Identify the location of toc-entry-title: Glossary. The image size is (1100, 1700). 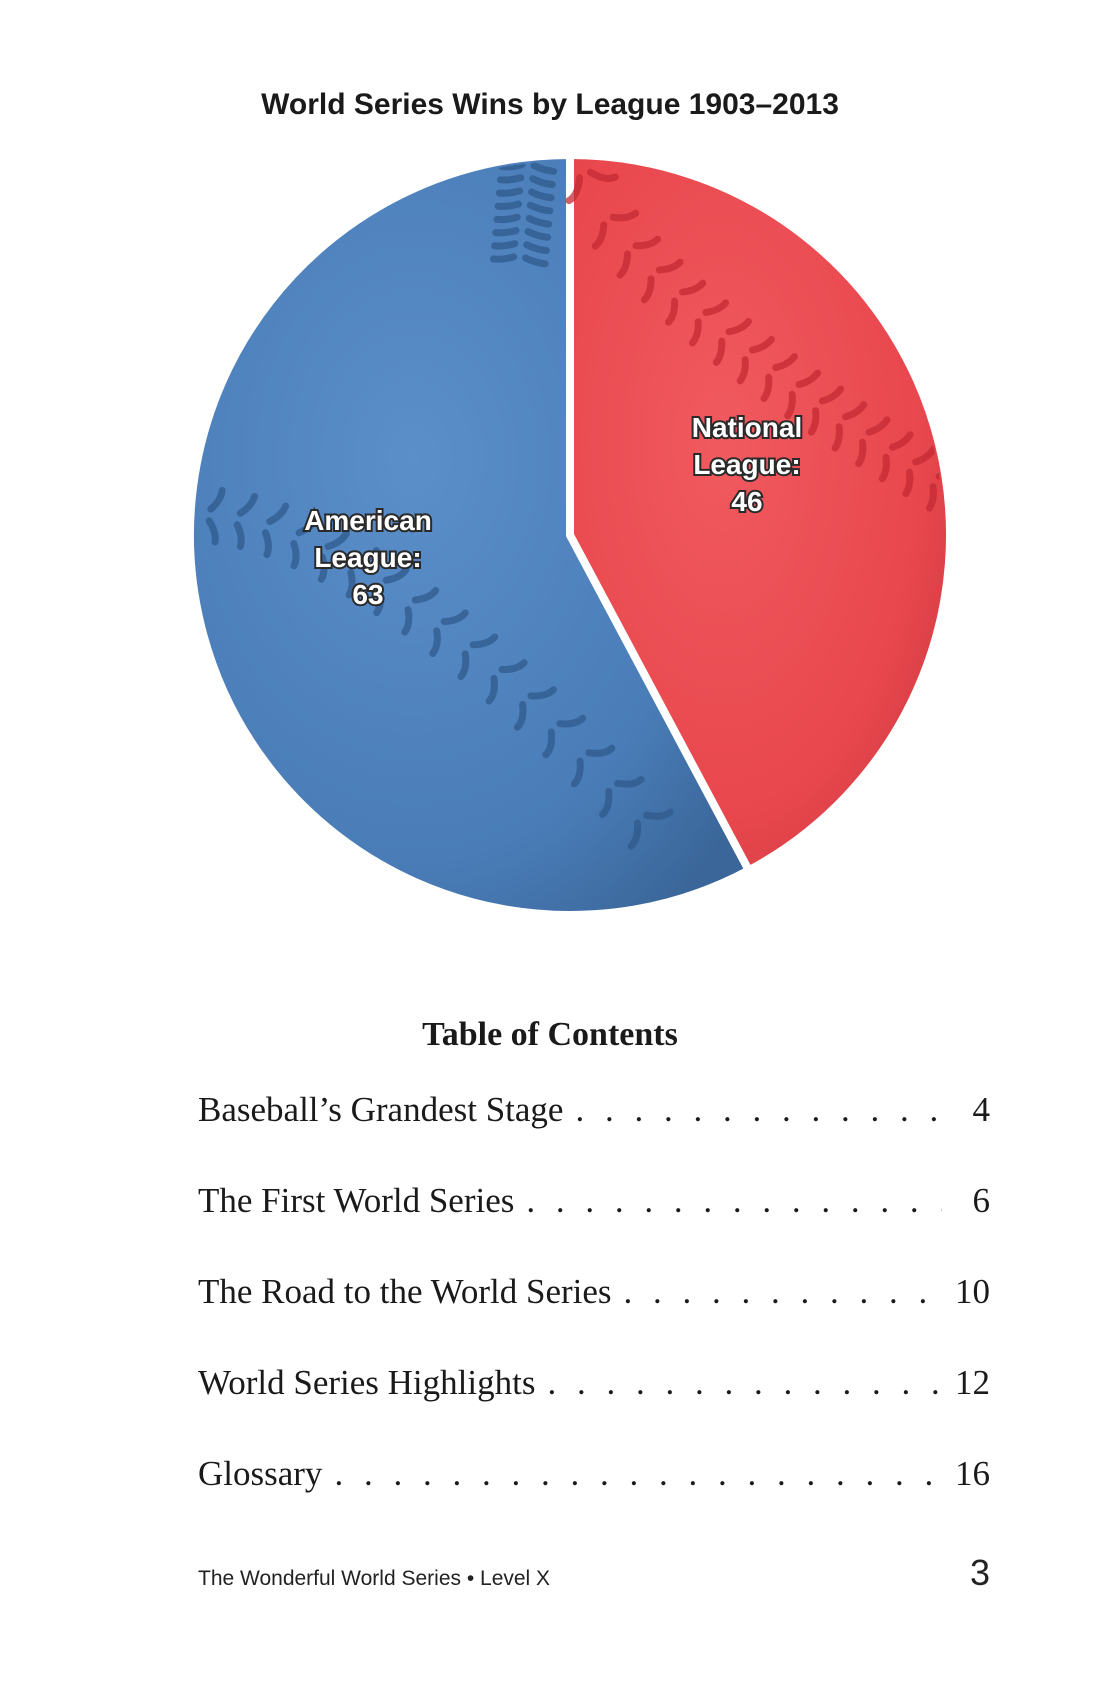
(260, 1473).